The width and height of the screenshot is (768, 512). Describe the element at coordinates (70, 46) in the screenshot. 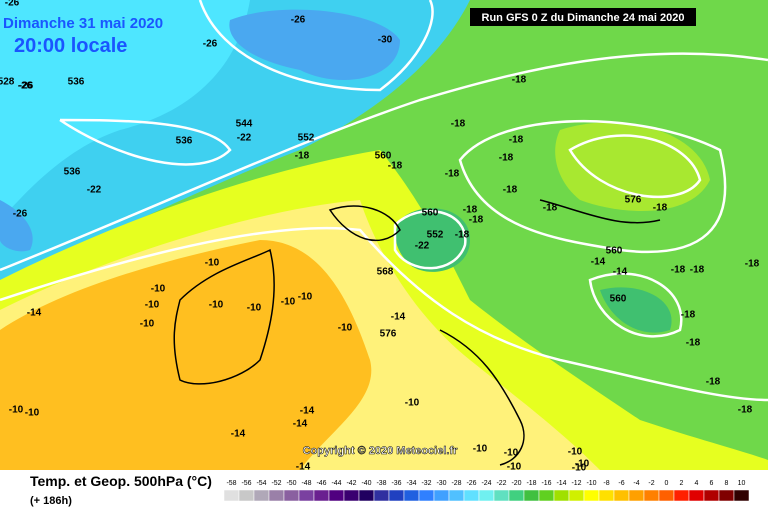

I see `map-time: 20:00 locale` at that location.